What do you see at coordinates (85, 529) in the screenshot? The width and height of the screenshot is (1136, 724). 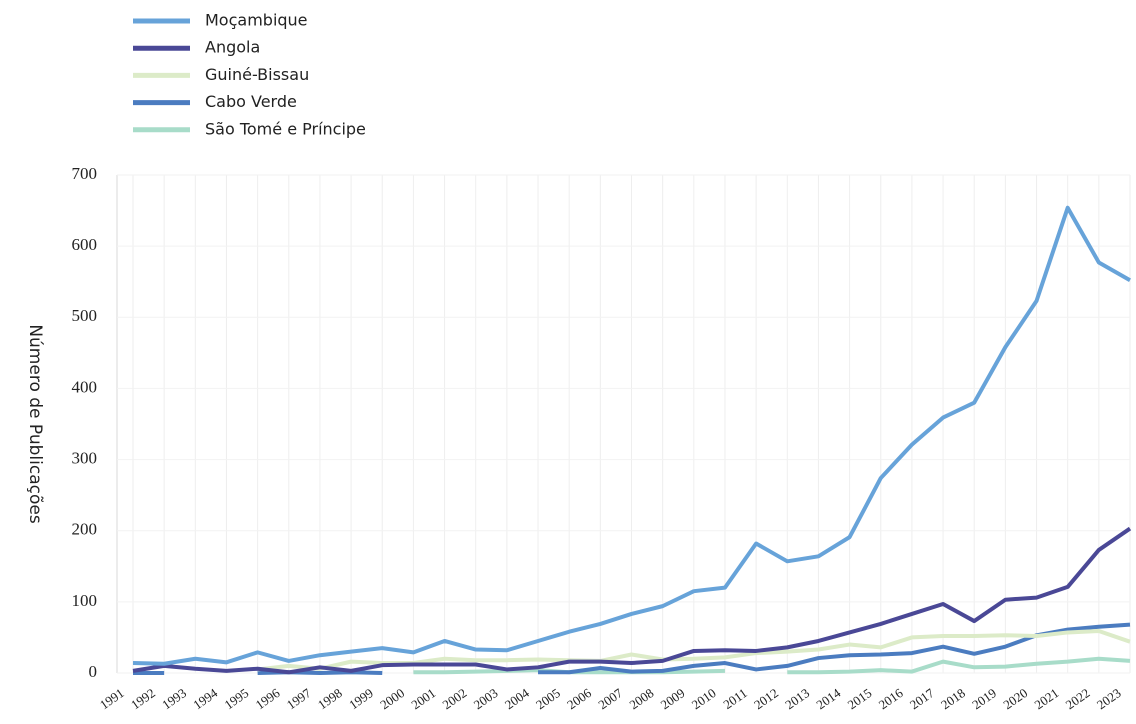 I see `y-tick-label: 200` at bounding box center [85, 529].